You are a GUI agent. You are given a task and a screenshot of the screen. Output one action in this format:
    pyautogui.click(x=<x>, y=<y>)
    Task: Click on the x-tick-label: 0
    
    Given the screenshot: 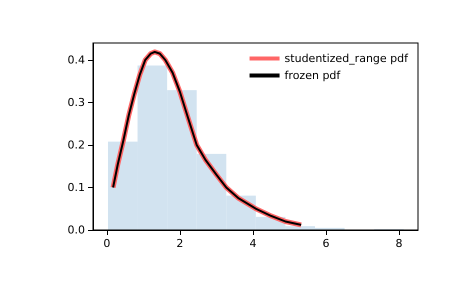 What is the action you would take?
    pyautogui.click(x=106, y=243)
    